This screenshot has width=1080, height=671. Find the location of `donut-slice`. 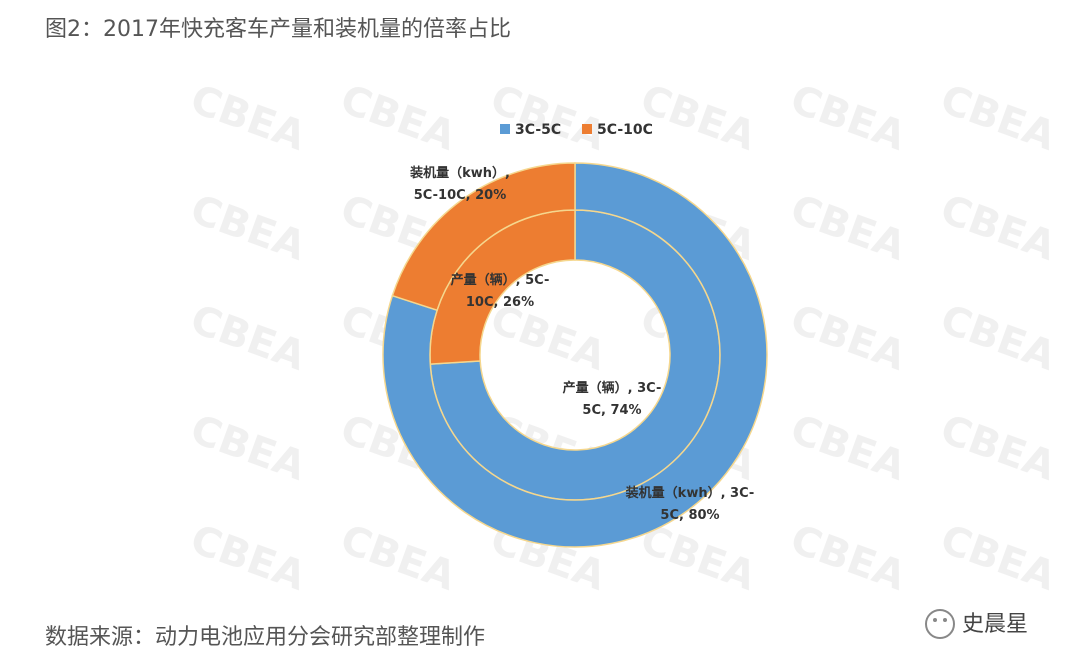

donut-slice is located at coordinates (483, 237).